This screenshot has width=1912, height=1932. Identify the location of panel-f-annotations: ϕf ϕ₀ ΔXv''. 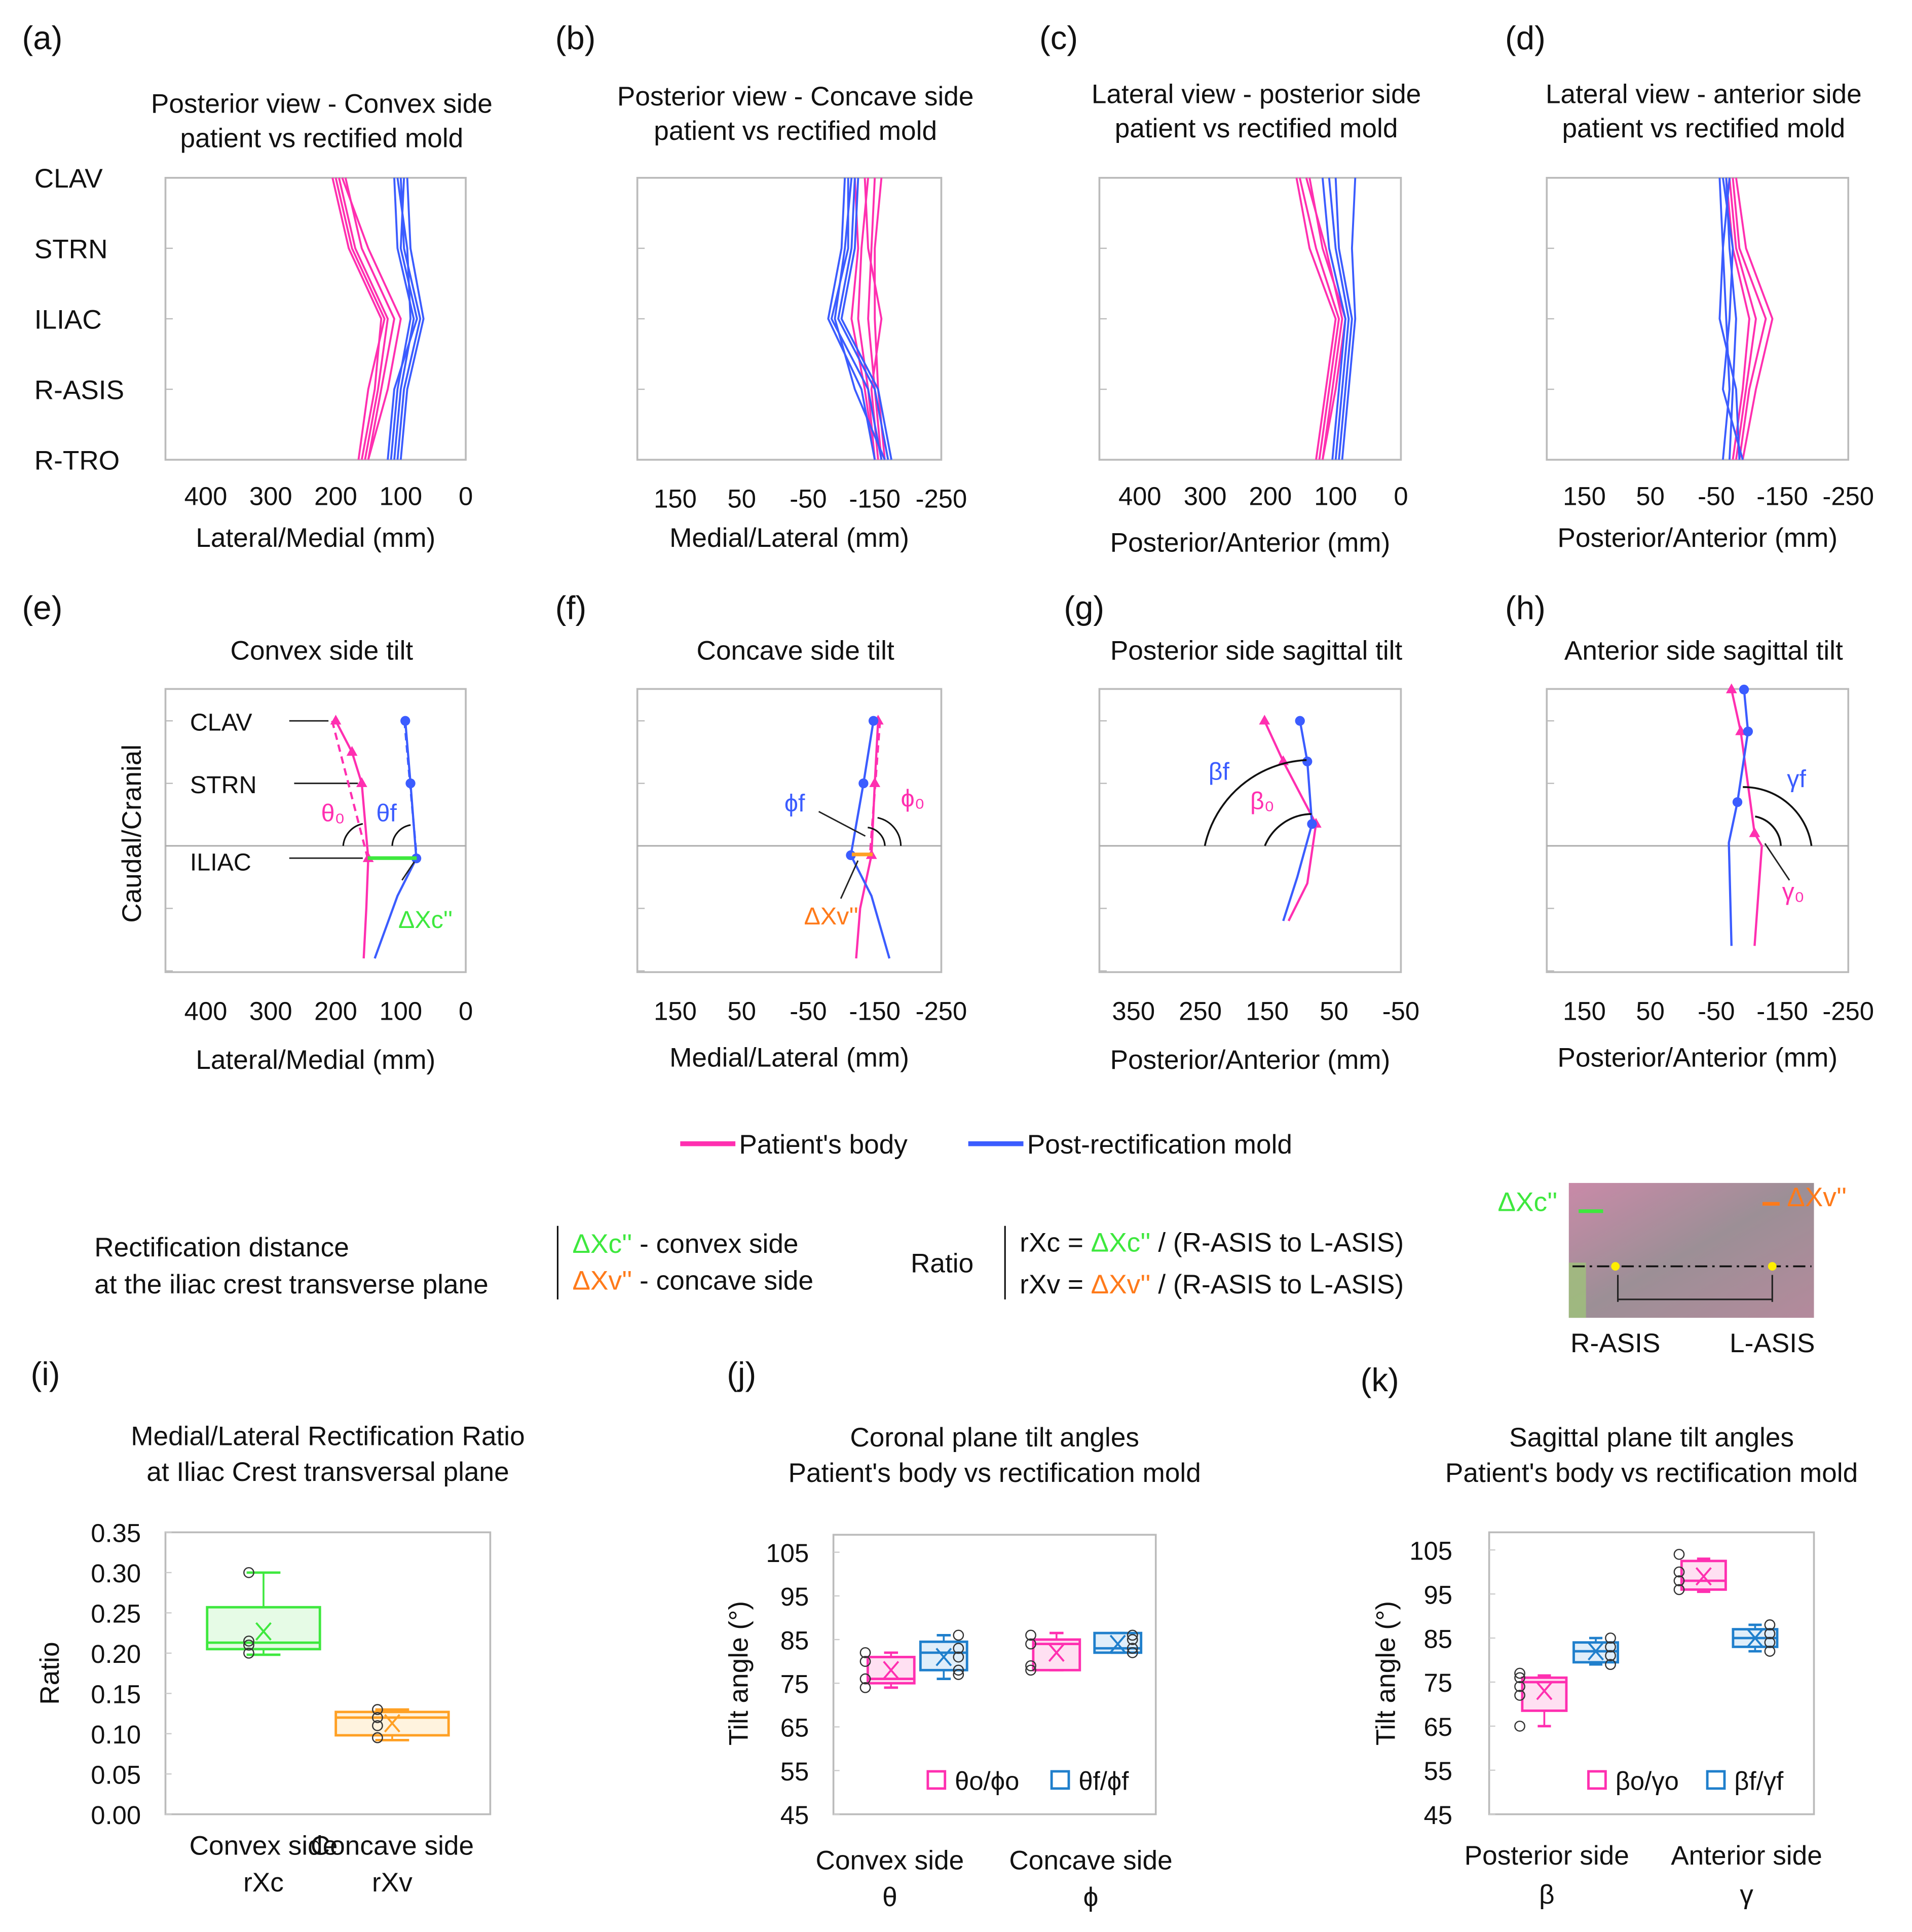
(855, 825).